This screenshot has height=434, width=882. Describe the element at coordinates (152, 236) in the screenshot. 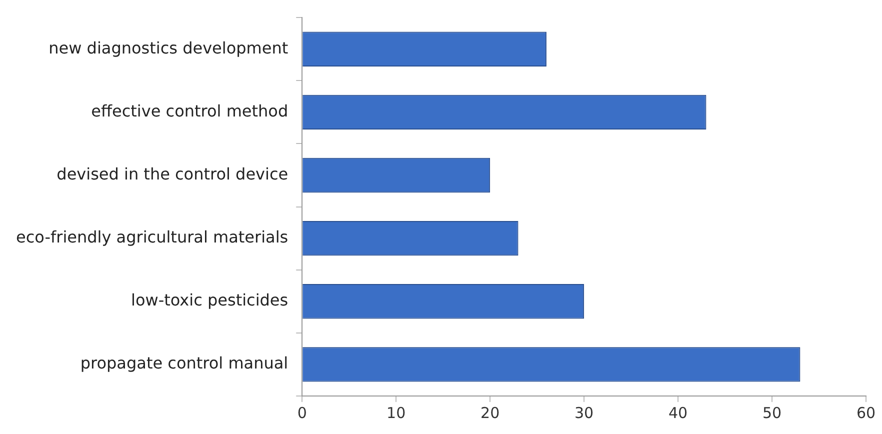

I see `y-tick-label: eco-friendly agricultural materials` at that location.